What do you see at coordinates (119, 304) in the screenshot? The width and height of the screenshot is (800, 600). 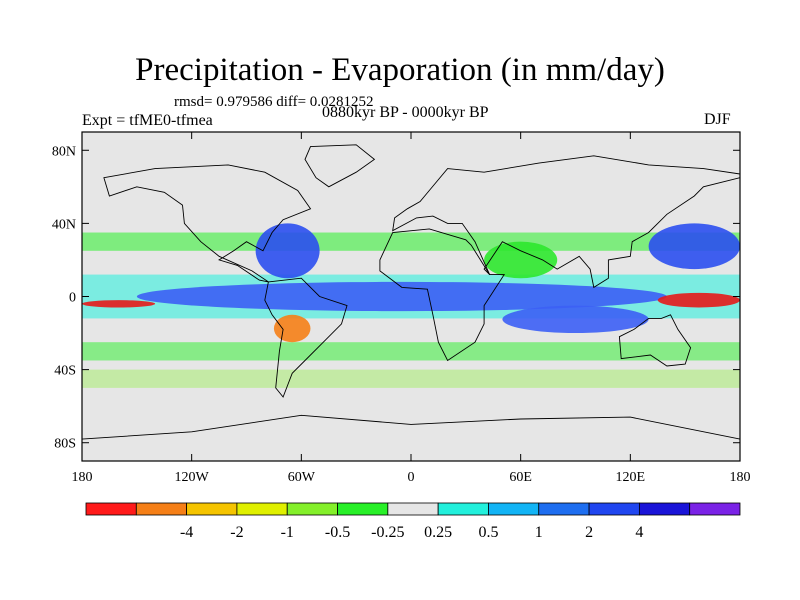 I see `feature-tropical-e-pac-red` at bounding box center [119, 304].